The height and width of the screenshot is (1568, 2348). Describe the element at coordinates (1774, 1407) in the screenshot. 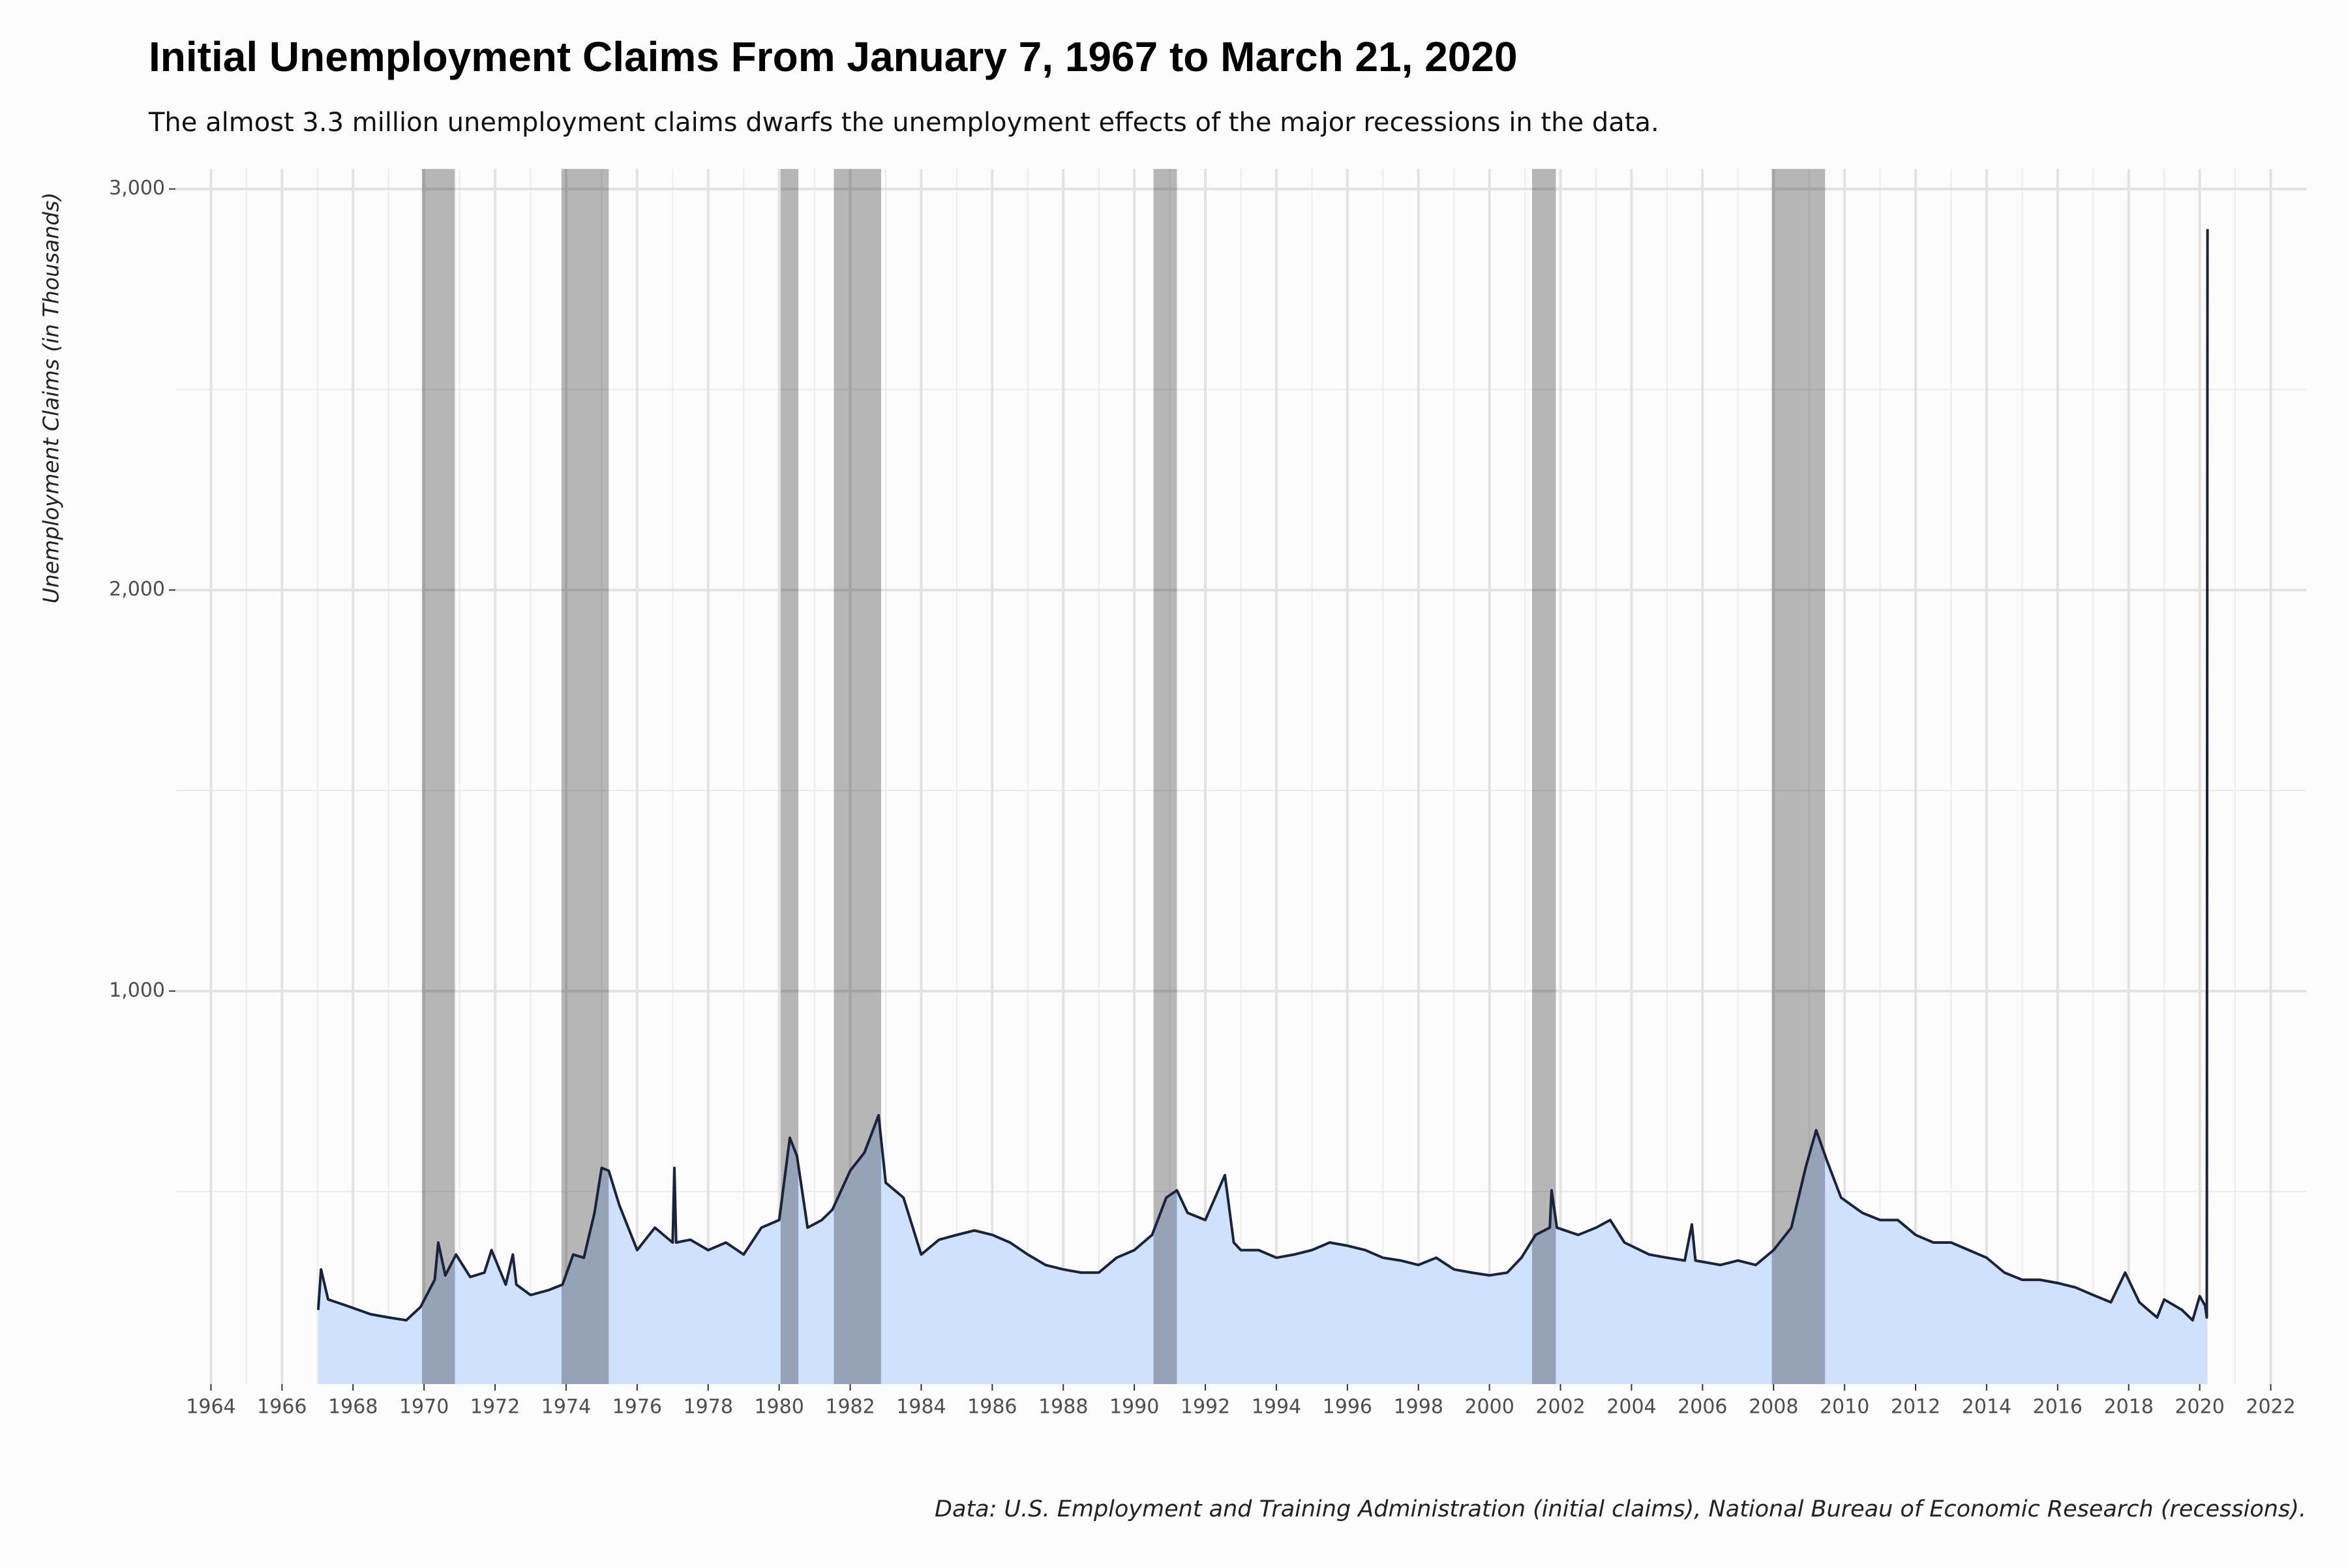

I see `x-tick-label: 2008` at that location.